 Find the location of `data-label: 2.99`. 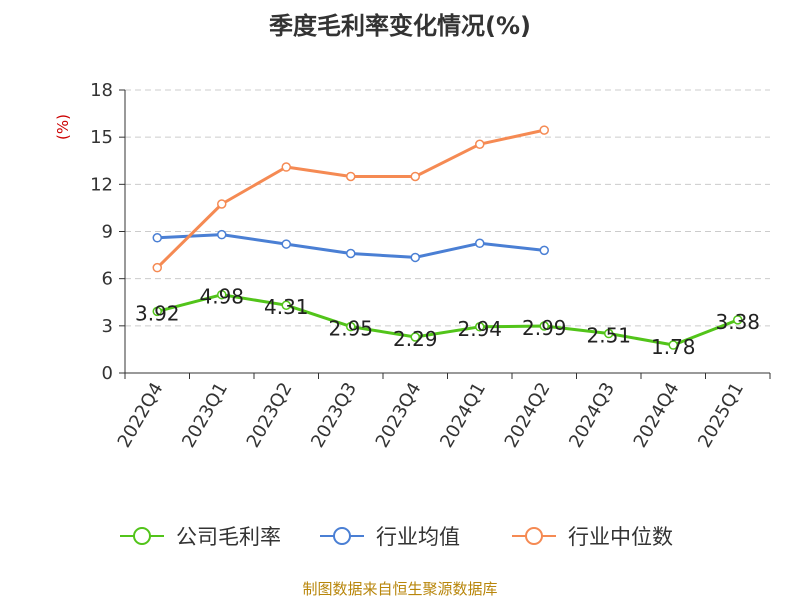

data-label: 2.99 is located at coordinates (544, 328).